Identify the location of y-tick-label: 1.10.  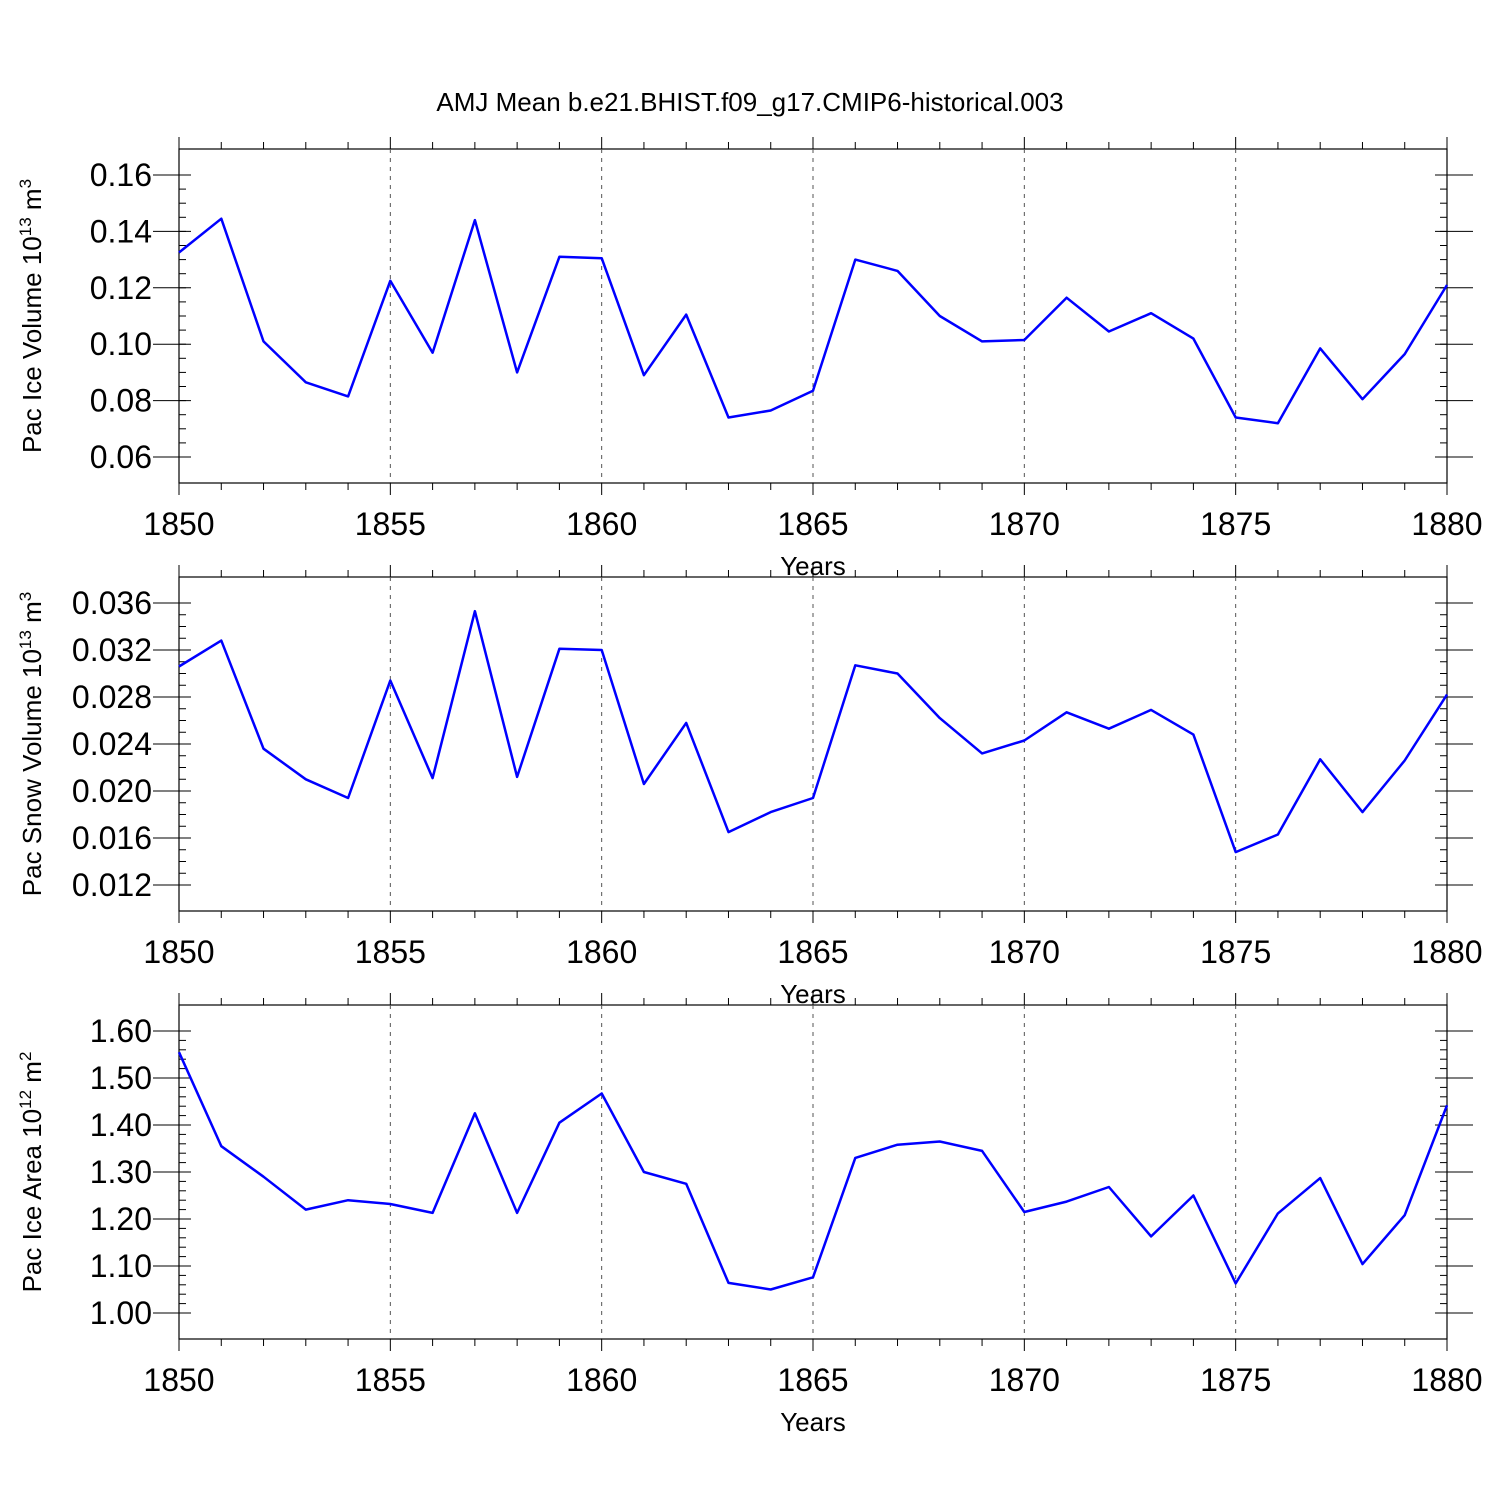
(121, 1266).